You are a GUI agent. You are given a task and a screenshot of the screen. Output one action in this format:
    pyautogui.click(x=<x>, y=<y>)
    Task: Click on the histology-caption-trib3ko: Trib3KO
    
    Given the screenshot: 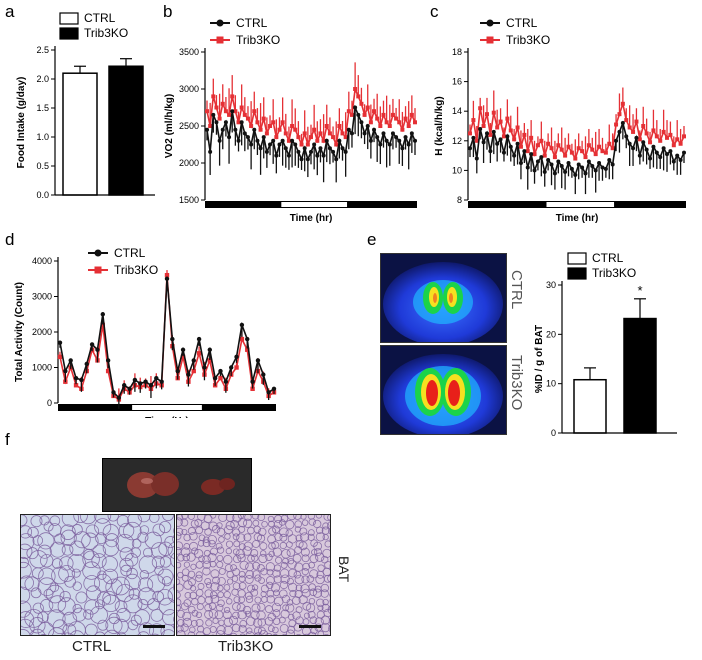 What is the action you would take?
    pyautogui.click(x=246, y=646)
    